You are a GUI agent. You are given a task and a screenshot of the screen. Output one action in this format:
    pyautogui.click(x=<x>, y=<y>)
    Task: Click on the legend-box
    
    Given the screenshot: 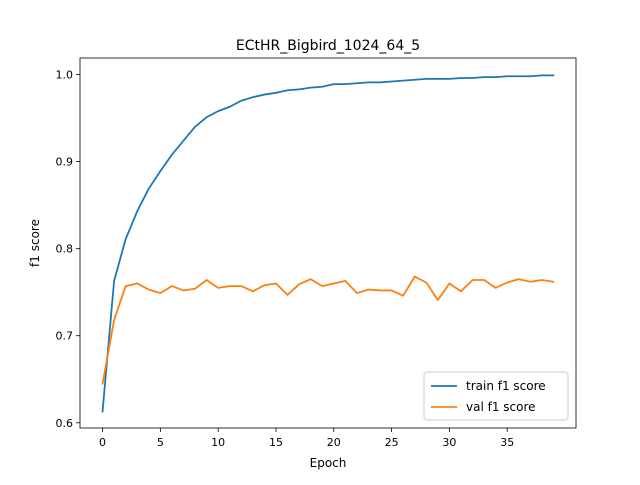 What is the action you would take?
    pyautogui.click(x=496, y=396)
    